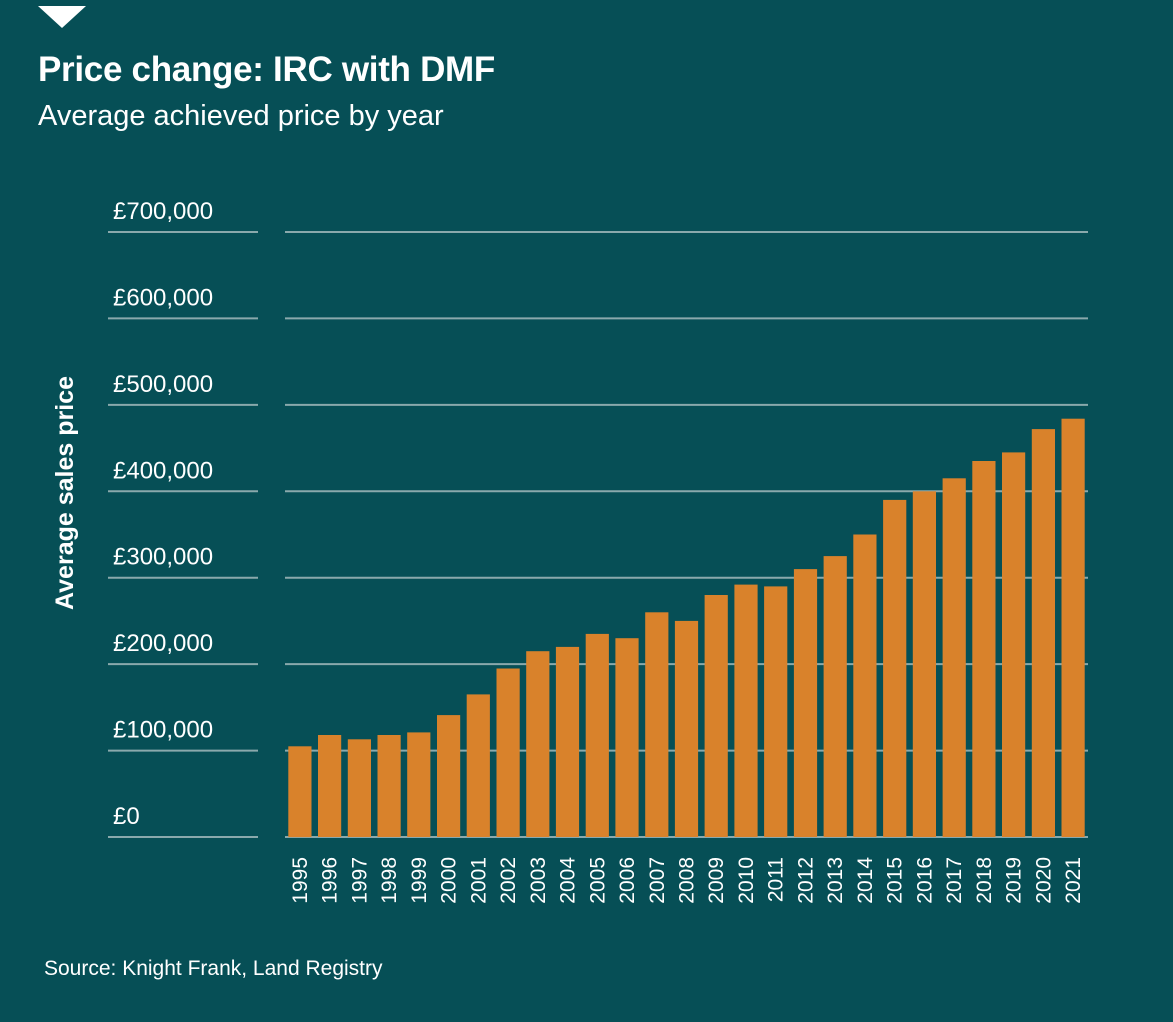  I want to click on x-tick-label: 2005, so click(597, 880).